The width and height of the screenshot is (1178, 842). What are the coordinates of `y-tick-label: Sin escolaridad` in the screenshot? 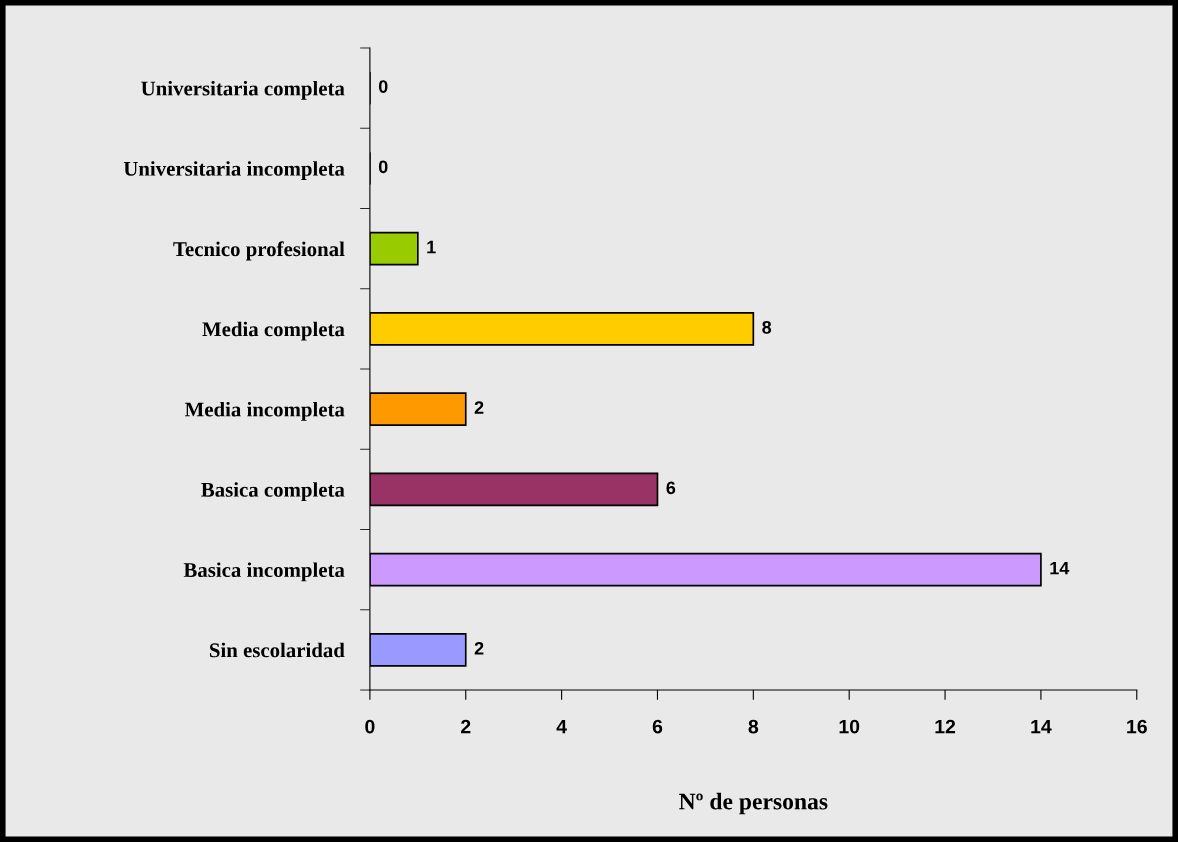 It's located at (277, 650).